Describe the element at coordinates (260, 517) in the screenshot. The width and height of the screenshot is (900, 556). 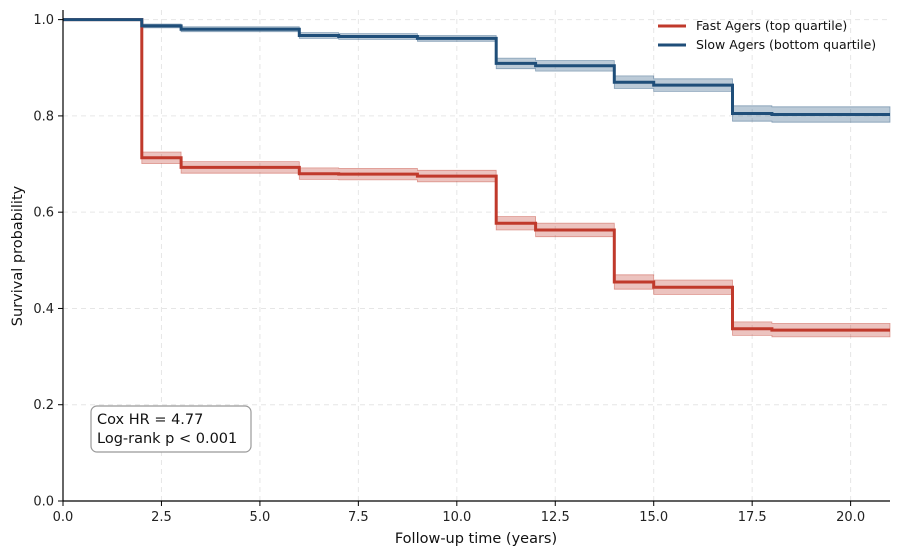
I see `x-tick-label: 5.0` at that location.